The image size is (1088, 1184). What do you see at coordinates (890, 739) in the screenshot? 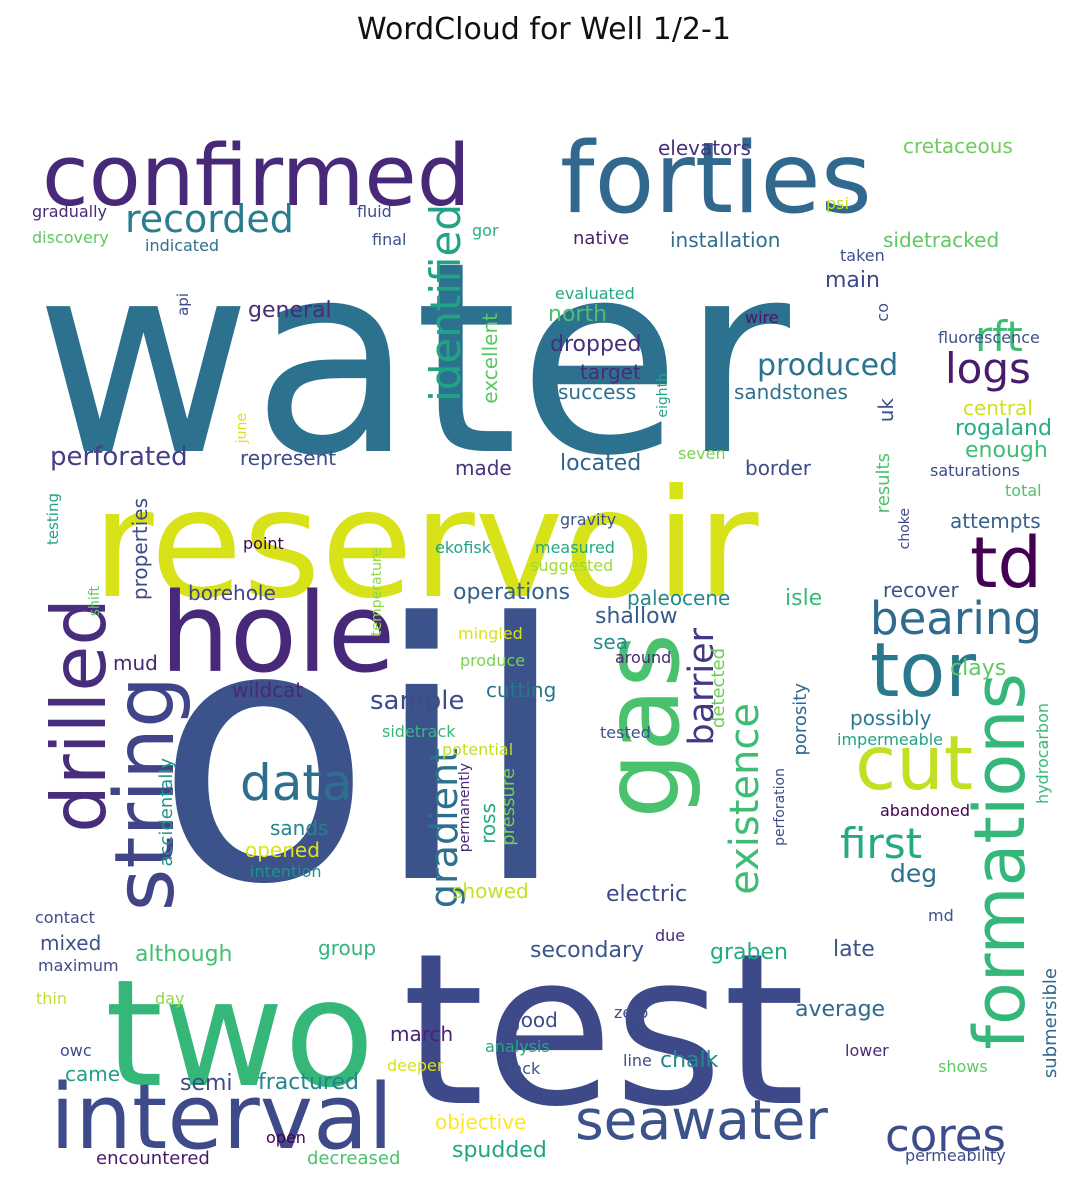
I see `word-impermeable: impermeable` at bounding box center [890, 739].